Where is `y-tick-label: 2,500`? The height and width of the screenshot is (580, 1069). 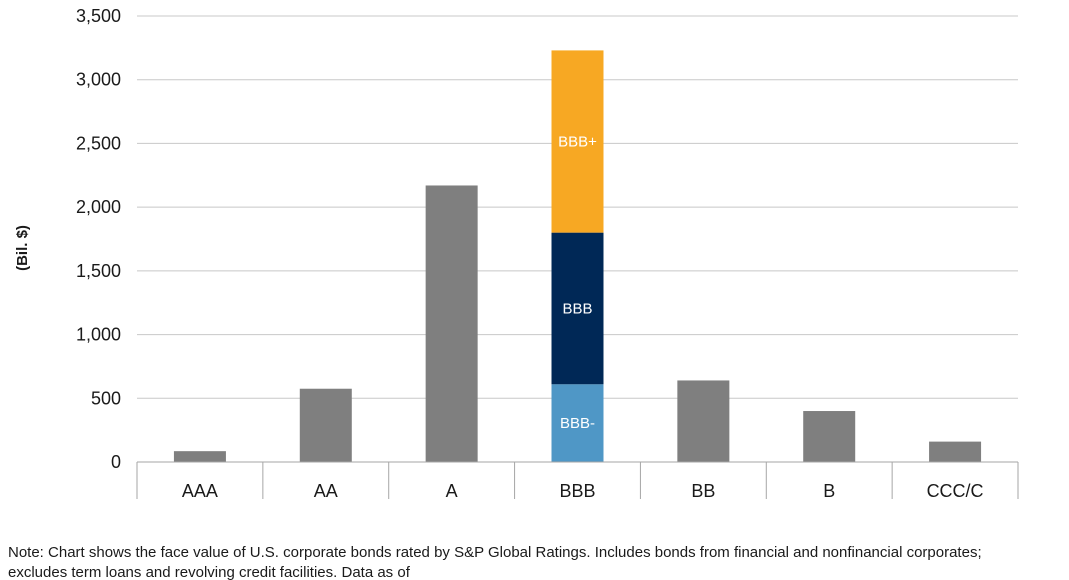 y-tick-label: 2,500 is located at coordinates (98, 143).